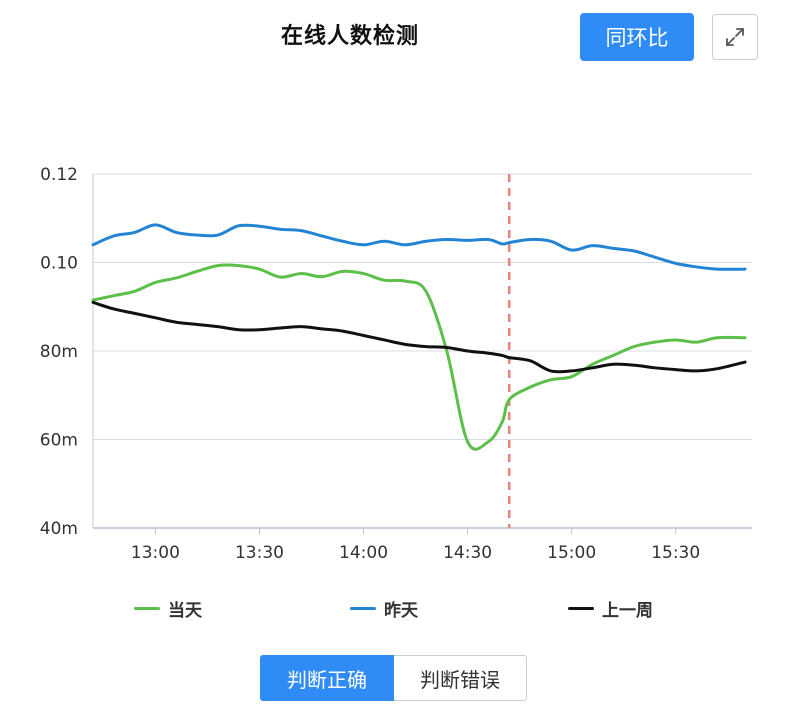  I want to click on judgement-toggle: 判断正确 判断错误, so click(393, 678).